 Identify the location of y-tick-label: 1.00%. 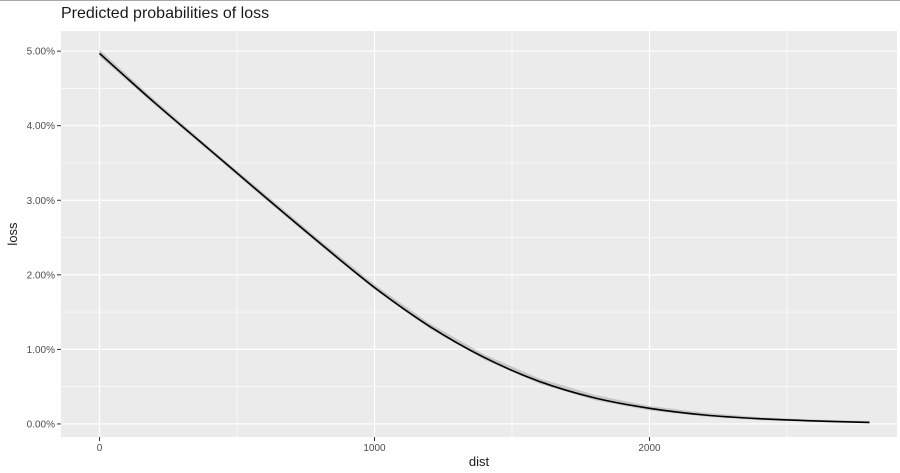
(41, 350).